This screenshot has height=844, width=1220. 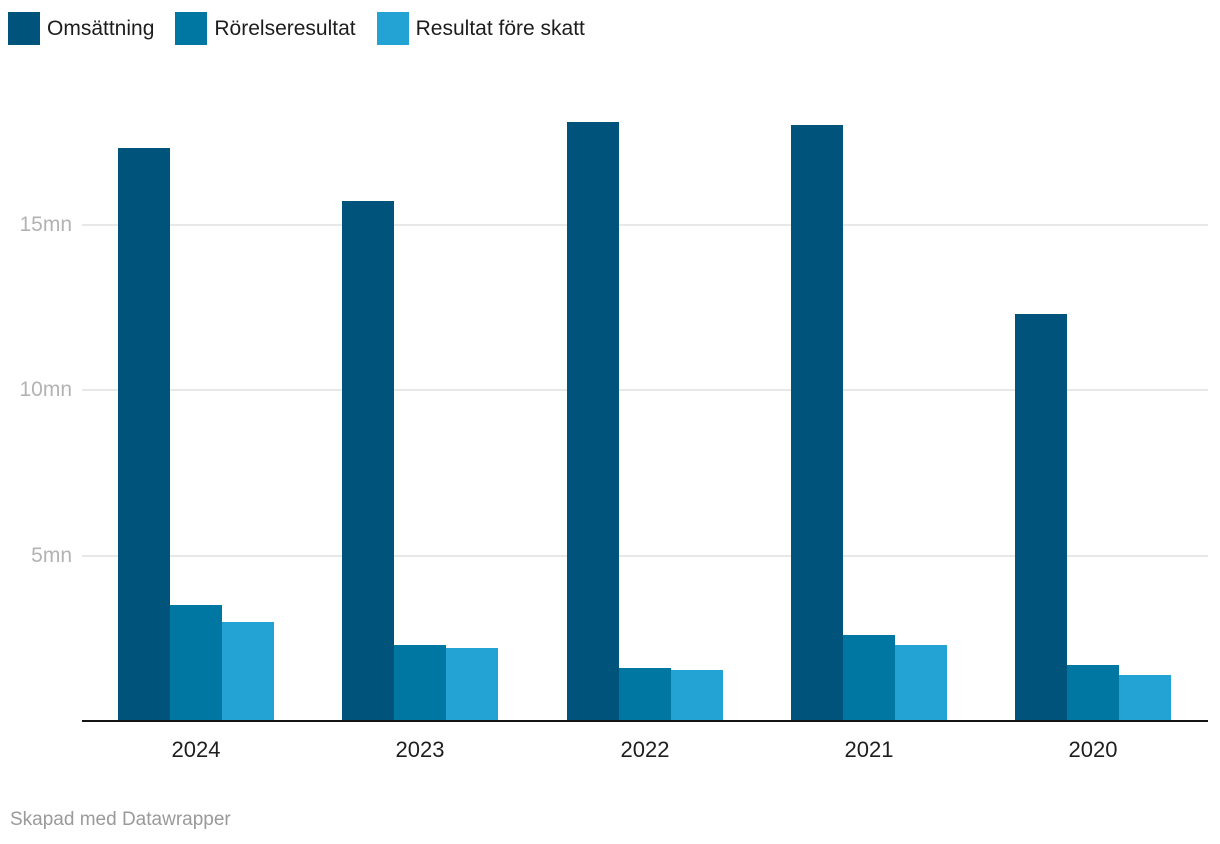 I want to click on bar-2023-rorelseresultat, so click(x=420, y=683).